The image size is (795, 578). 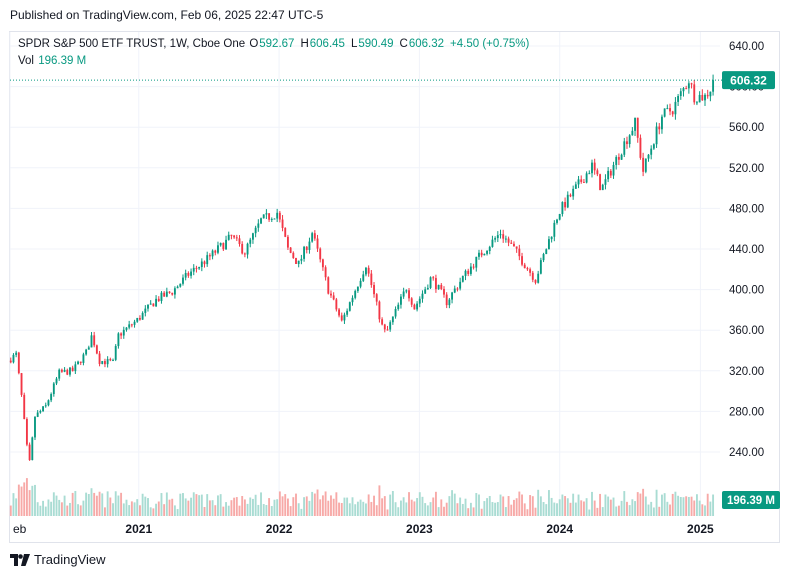 I want to click on footer: TradingView, so click(x=58, y=559).